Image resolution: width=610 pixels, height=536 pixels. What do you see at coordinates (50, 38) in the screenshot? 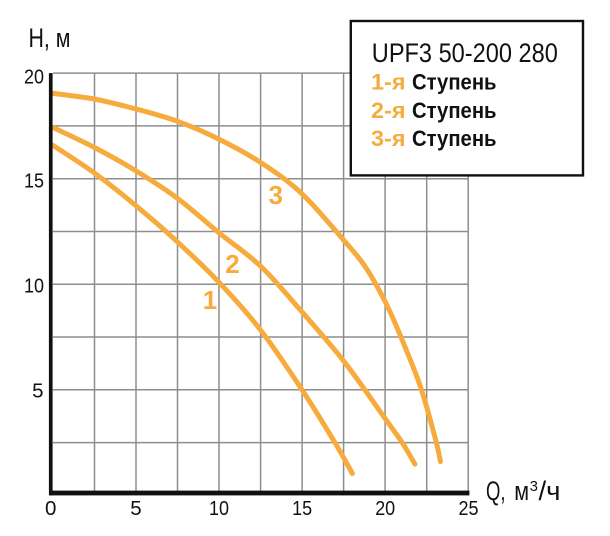
I see `svg-text: H, м` at bounding box center [50, 38].